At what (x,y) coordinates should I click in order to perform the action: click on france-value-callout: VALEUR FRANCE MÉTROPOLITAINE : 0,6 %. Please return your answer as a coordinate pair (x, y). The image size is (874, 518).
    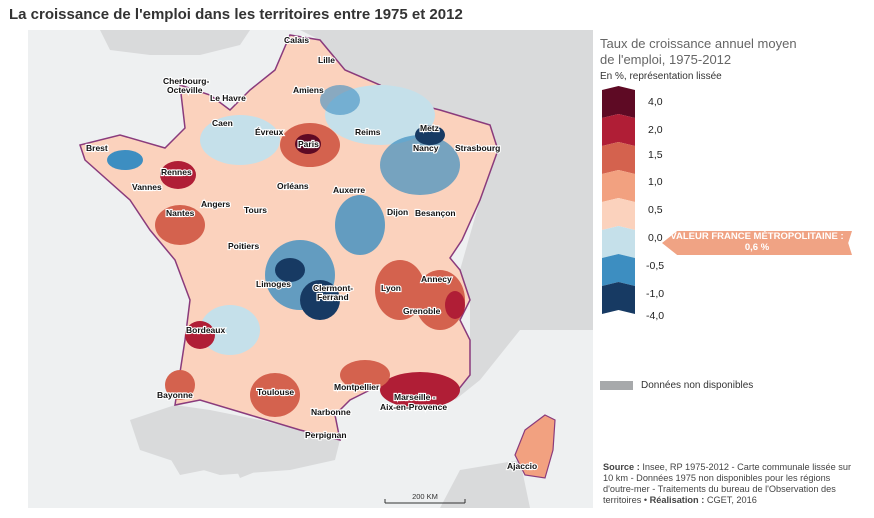
    Looking at the image, I should click on (757, 243).